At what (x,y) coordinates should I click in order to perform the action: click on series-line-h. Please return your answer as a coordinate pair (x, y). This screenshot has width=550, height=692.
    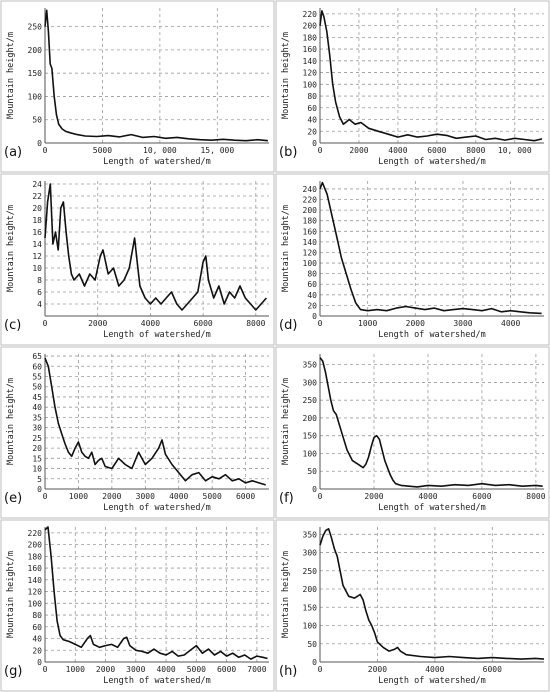
    Looking at the image, I should click on (432, 594).